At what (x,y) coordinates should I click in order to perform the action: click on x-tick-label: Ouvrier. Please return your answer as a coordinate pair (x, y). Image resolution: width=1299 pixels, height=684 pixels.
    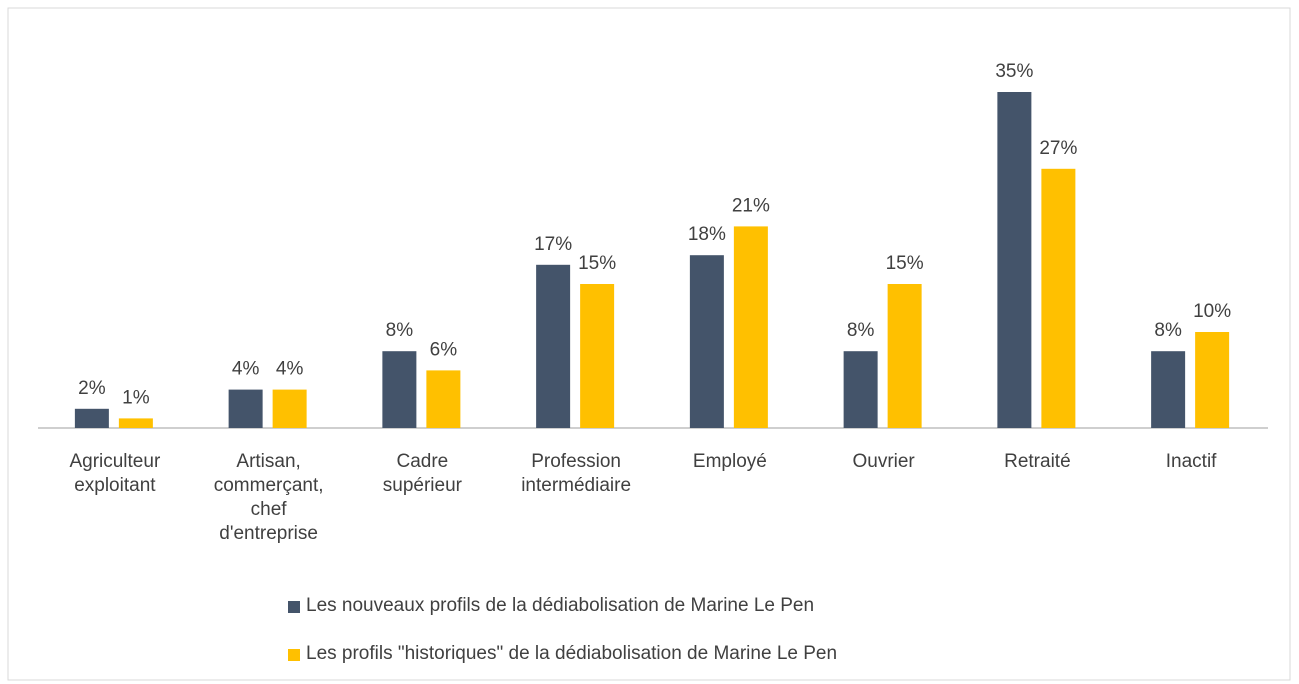
    Looking at the image, I should click on (883, 461).